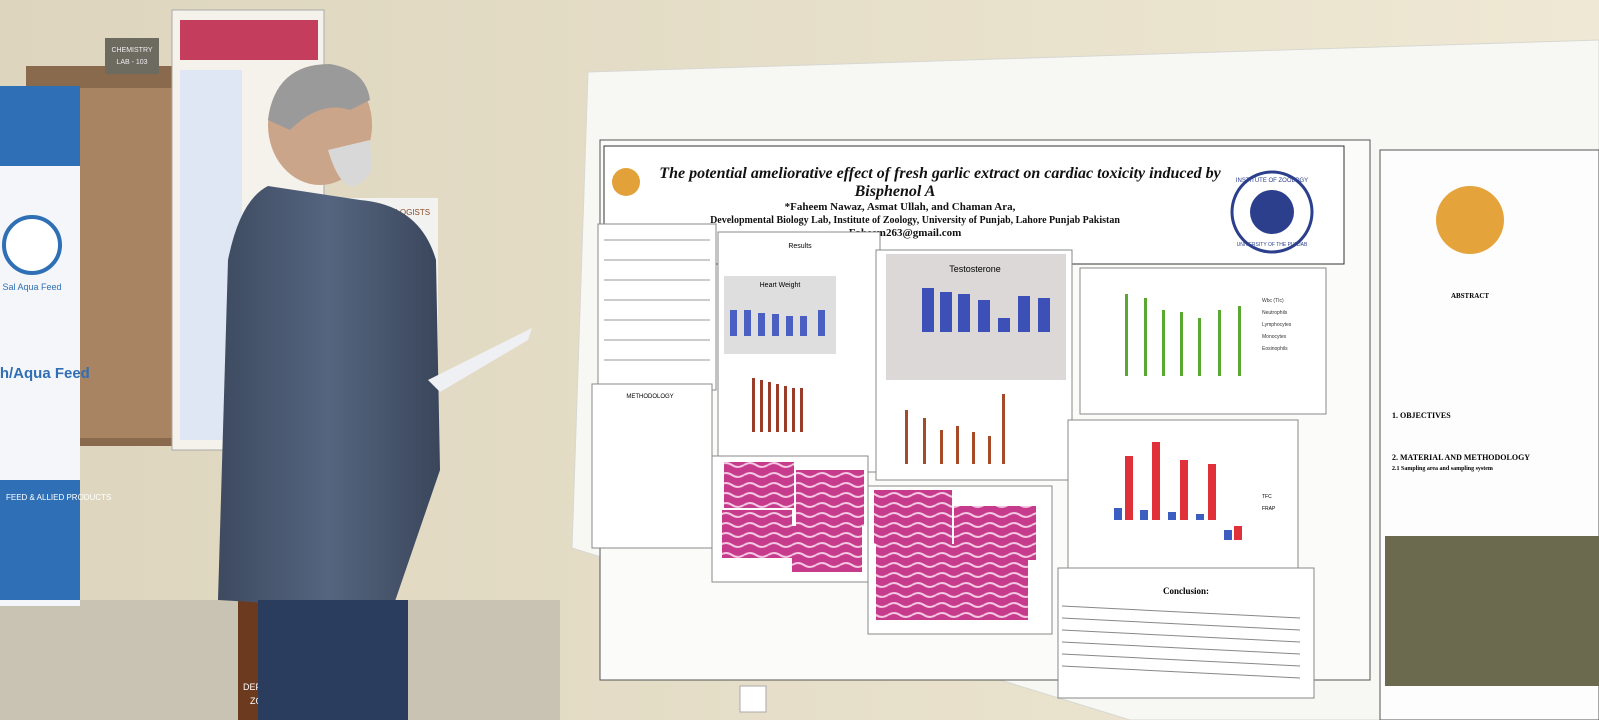 The image size is (1599, 720). Describe the element at coordinates (1470, 296) in the screenshot. I see `side-heading: ABSTRACT` at that location.